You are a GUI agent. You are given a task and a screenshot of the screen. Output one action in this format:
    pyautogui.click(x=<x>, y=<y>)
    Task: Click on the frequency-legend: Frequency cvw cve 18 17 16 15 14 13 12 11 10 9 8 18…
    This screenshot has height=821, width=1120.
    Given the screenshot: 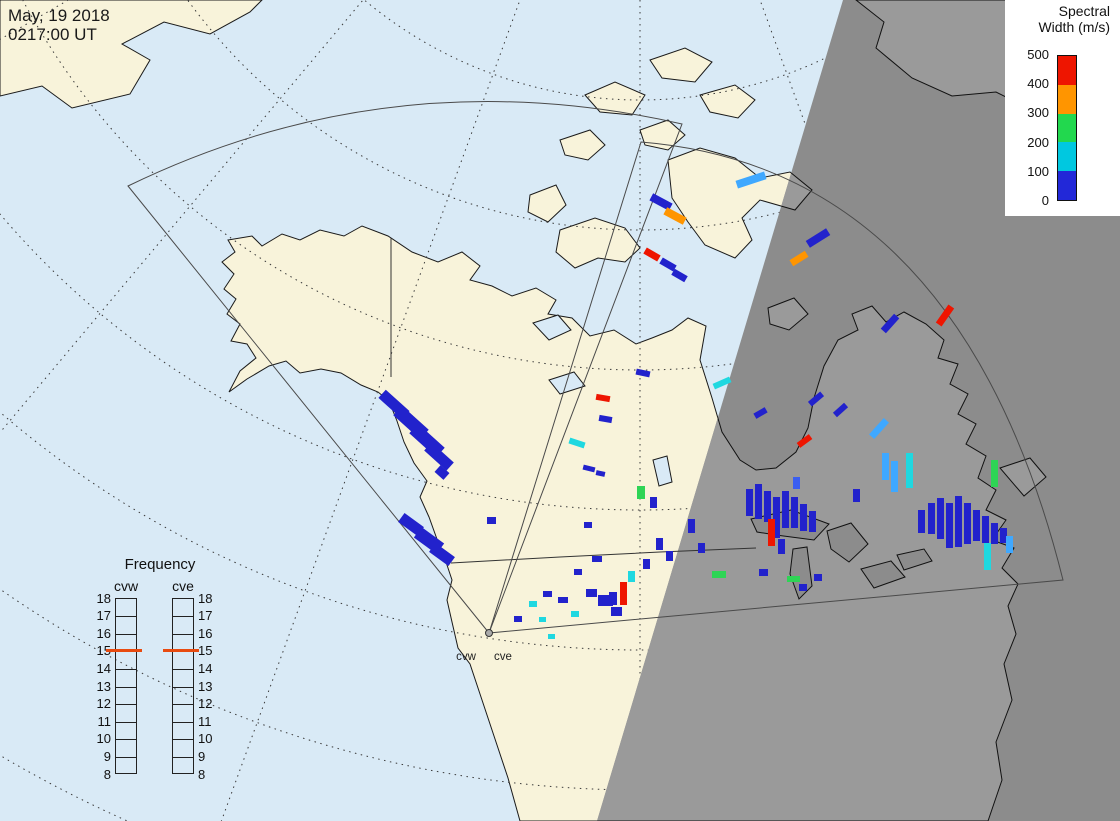 What is the action you would take?
    pyautogui.click(x=160, y=678)
    